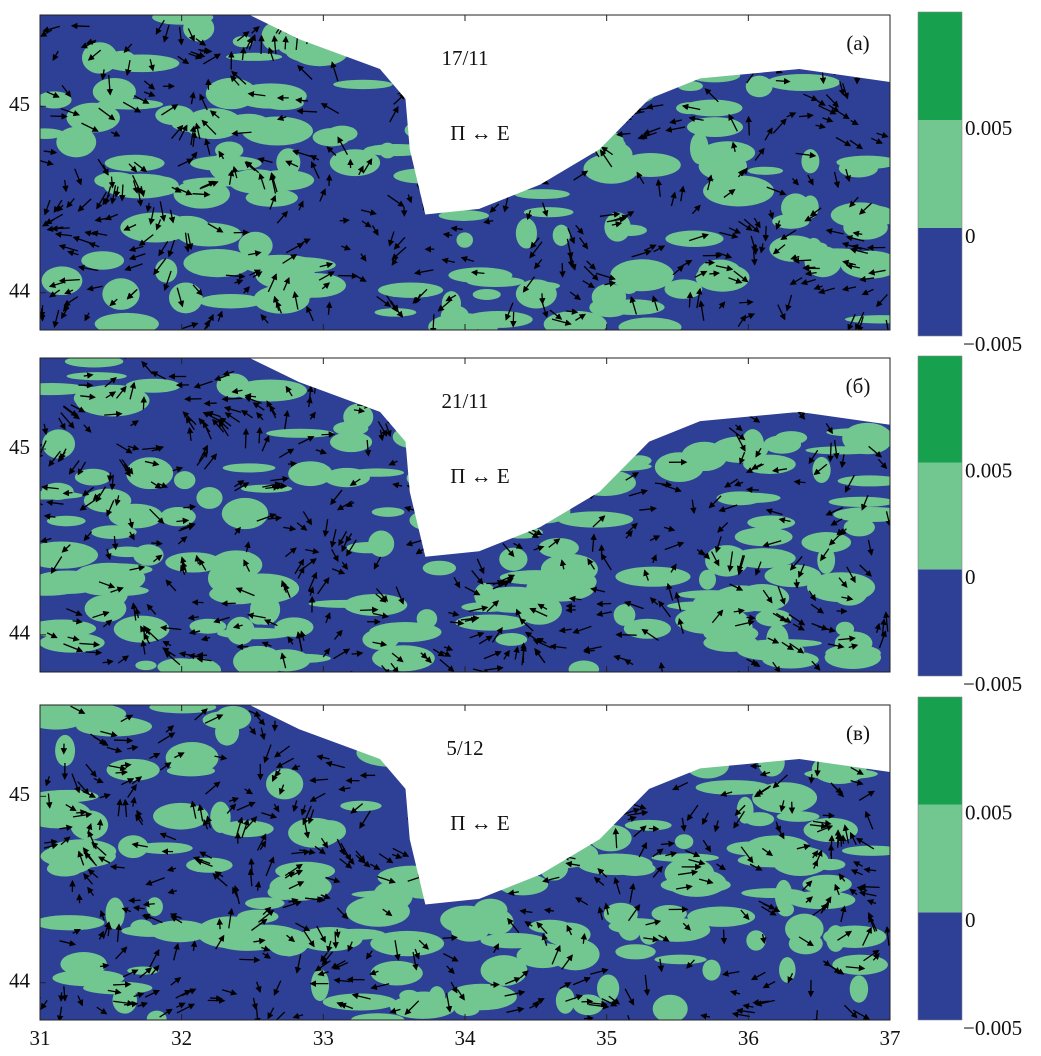 This screenshot has height=1056, width=1041. What do you see at coordinates (466, 1038) in the screenshot?
I see `x-tick-label: 34` at bounding box center [466, 1038].